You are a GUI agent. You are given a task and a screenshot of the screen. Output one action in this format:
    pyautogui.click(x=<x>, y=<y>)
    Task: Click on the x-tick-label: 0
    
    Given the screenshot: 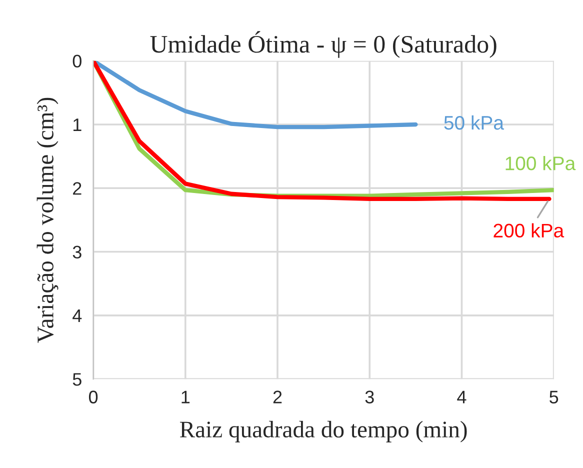 What is the action you would take?
    pyautogui.click(x=93, y=397)
    